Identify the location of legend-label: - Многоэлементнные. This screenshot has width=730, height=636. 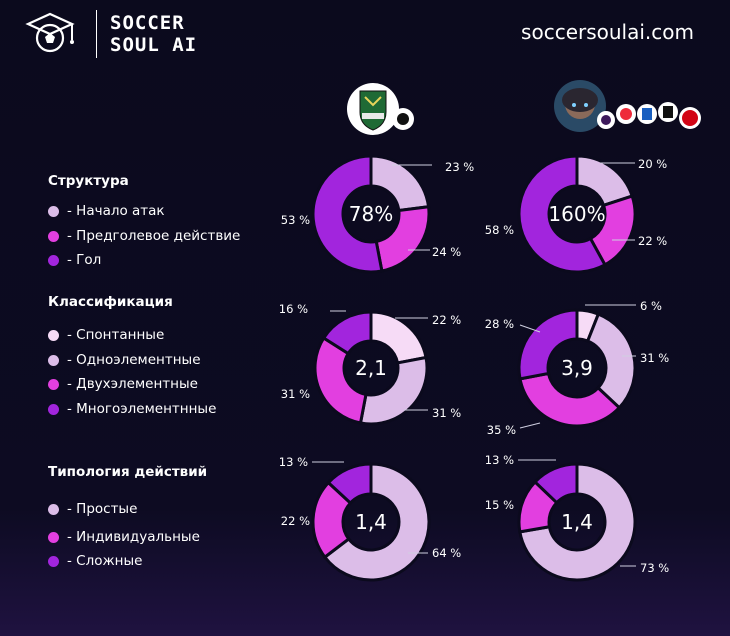
(142, 409).